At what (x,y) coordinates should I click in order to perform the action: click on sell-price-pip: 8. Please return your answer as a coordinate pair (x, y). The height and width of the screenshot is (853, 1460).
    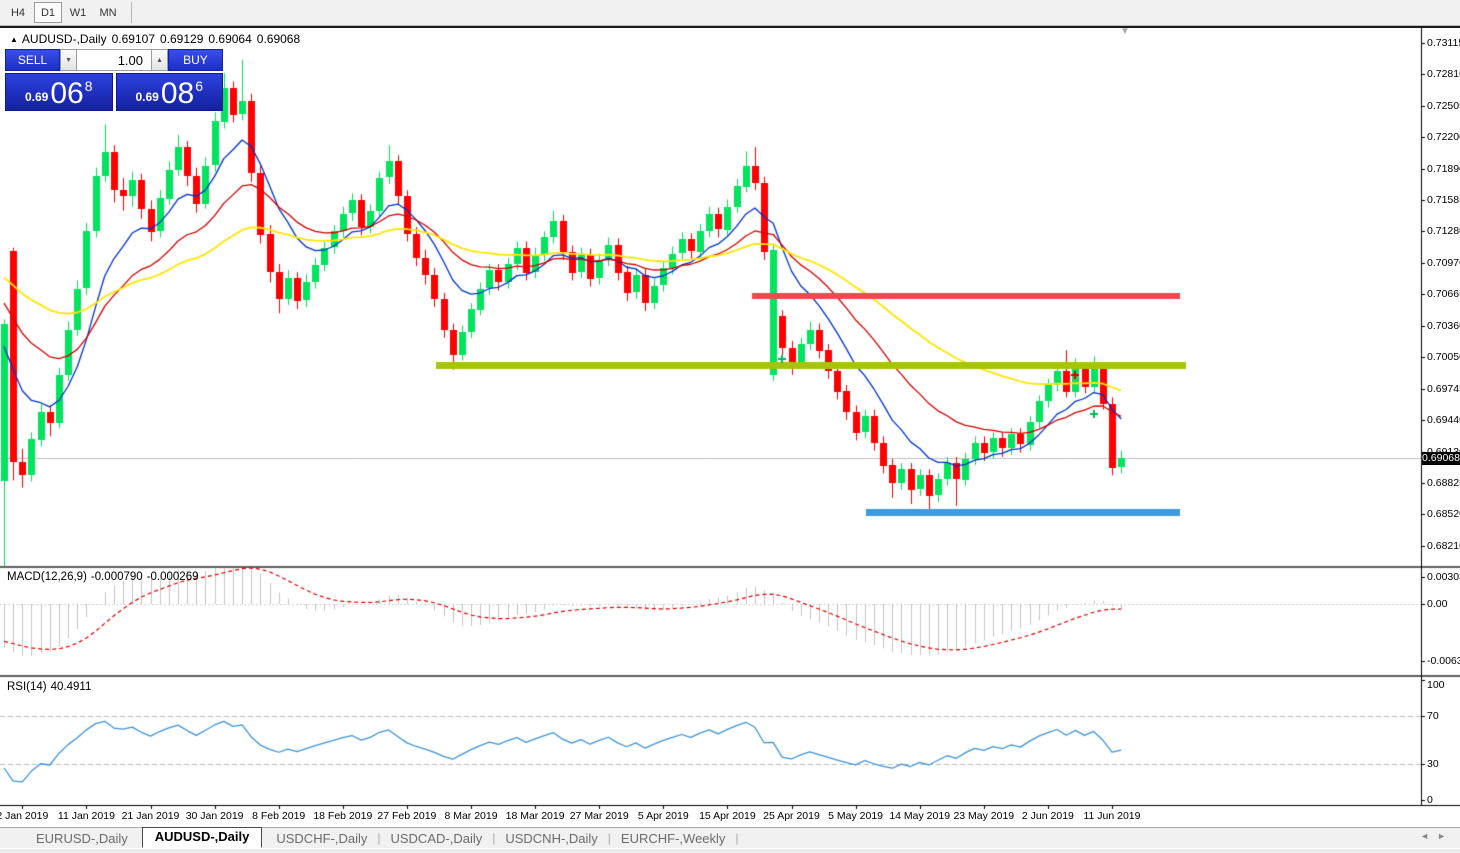
    Looking at the image, I should click on (88, 86).